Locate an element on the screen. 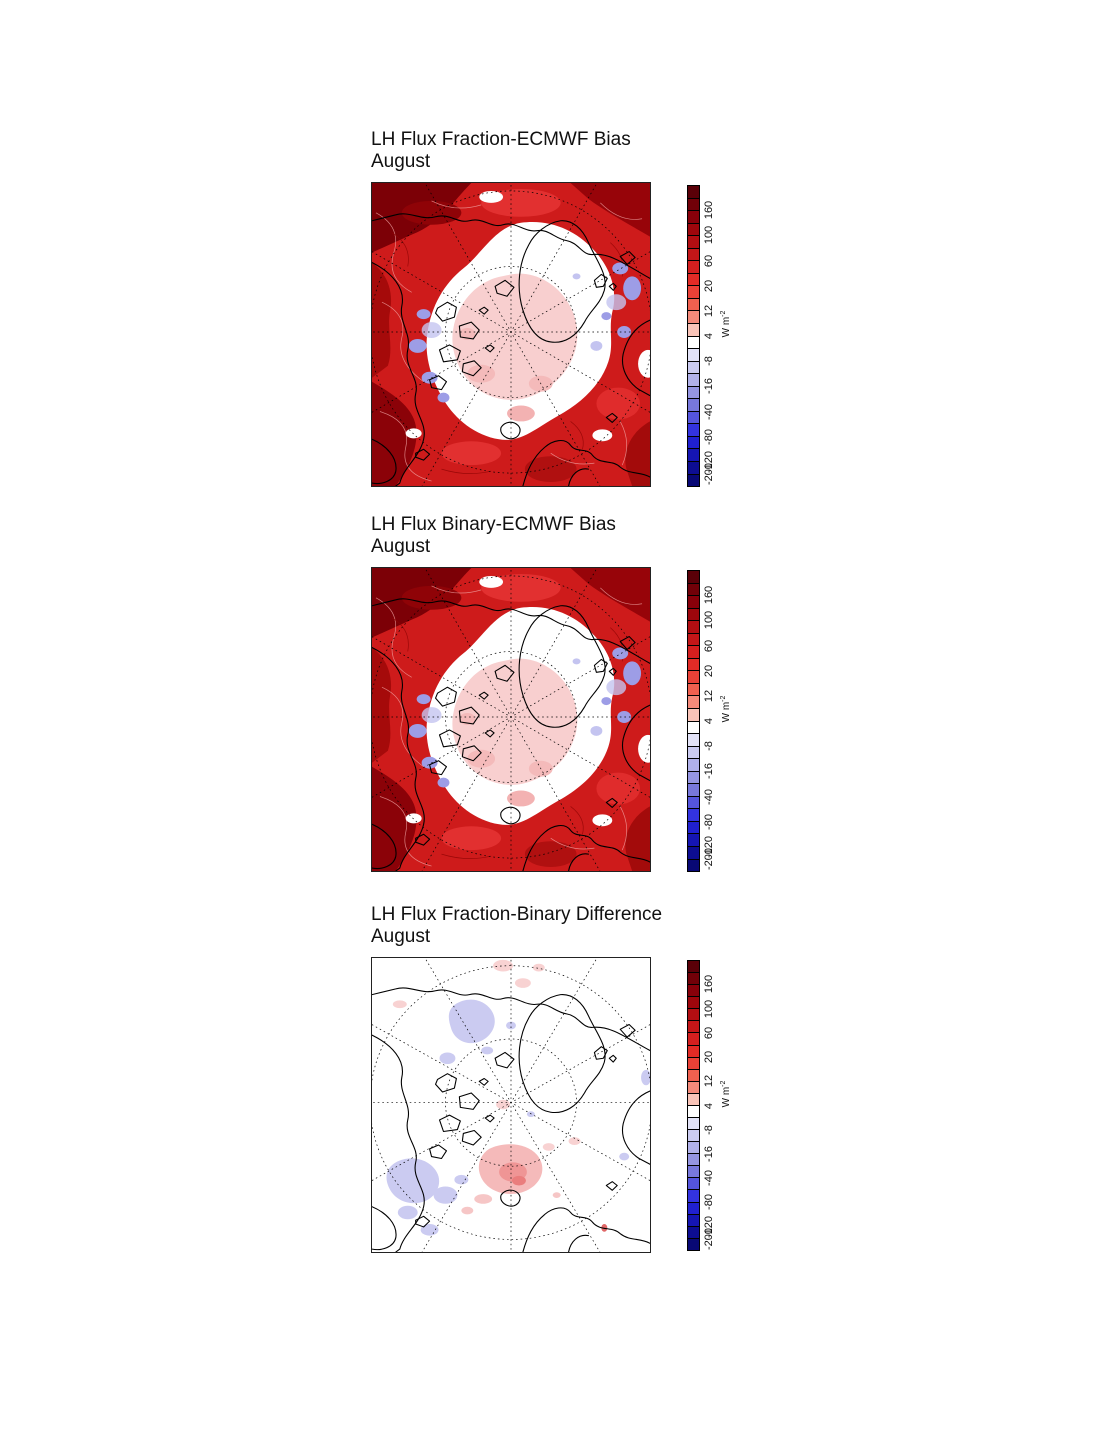  map-panel-3-fraction-binary-difference is located at coordinates (511, 1105).